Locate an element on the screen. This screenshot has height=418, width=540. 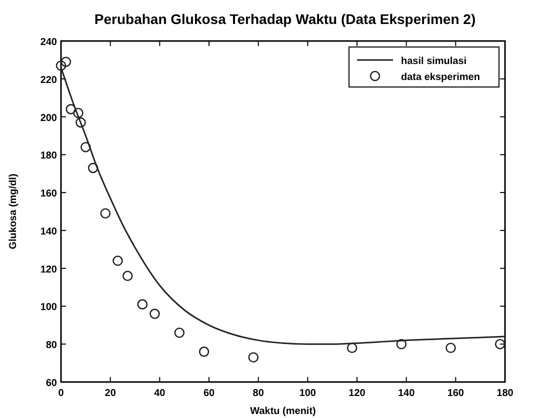
x-tick-label: 160 is located at coordinates (455, 393).